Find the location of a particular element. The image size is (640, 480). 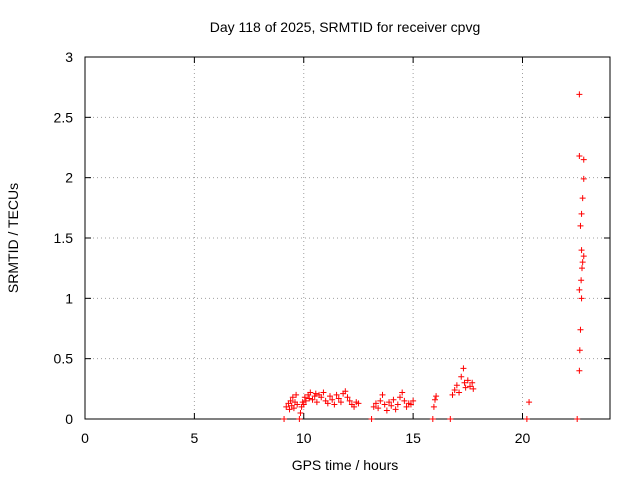

y-tick-label: 2.5 is located at coordinates (64, 117).